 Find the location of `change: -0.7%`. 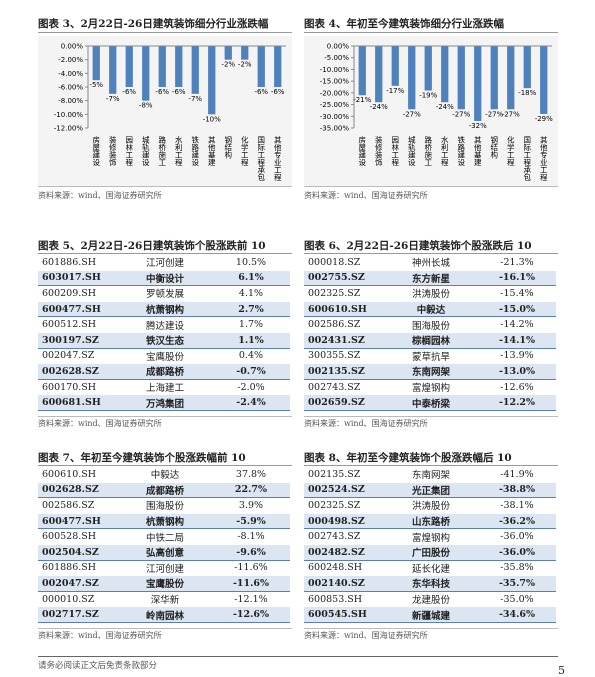

change: -0.7% is located at coordinates (251, 371).